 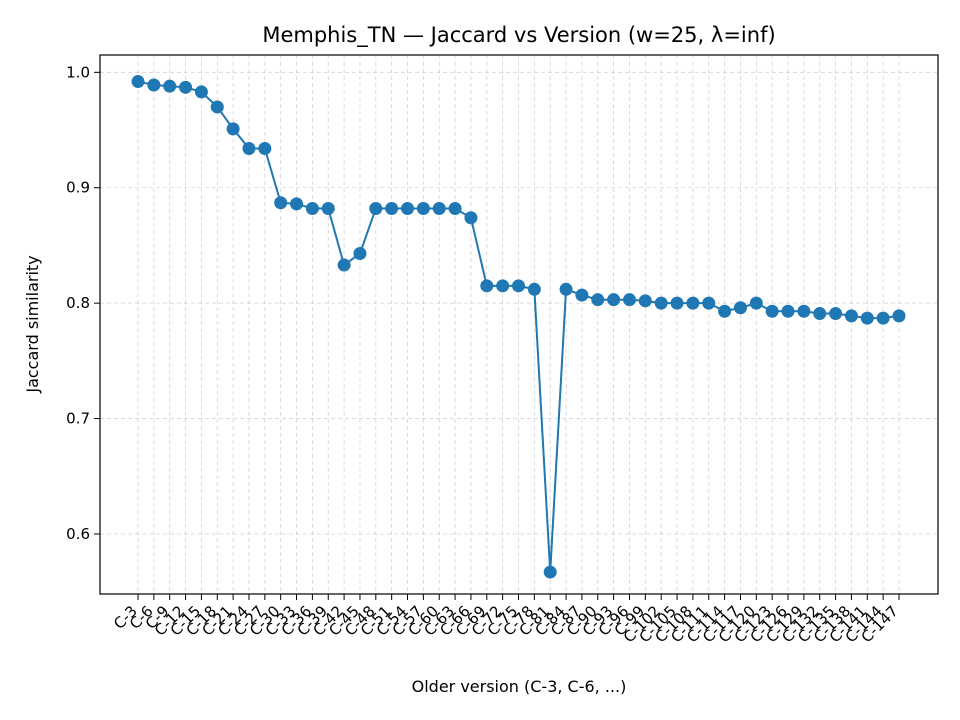 What do you see at coordinates (78, 72) in the screenshot?
I see `y-tick-label: 1.0` at bounding box center [78, 72].